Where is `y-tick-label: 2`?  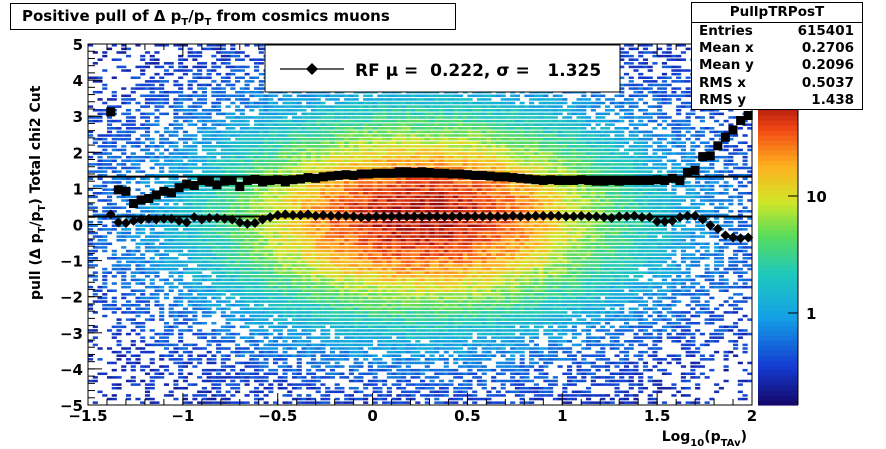
y-tick-label: 2 is located at coordinates (78, 153).